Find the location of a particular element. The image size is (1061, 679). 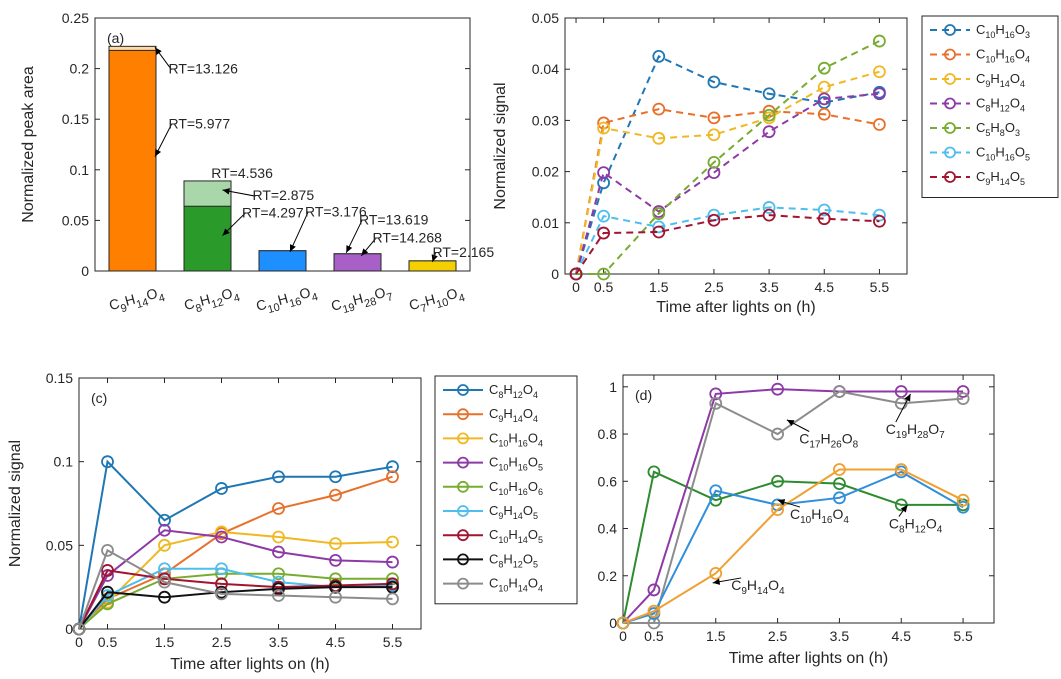

legend-entry: C5H8O3 is located at coordinates (975, 129).